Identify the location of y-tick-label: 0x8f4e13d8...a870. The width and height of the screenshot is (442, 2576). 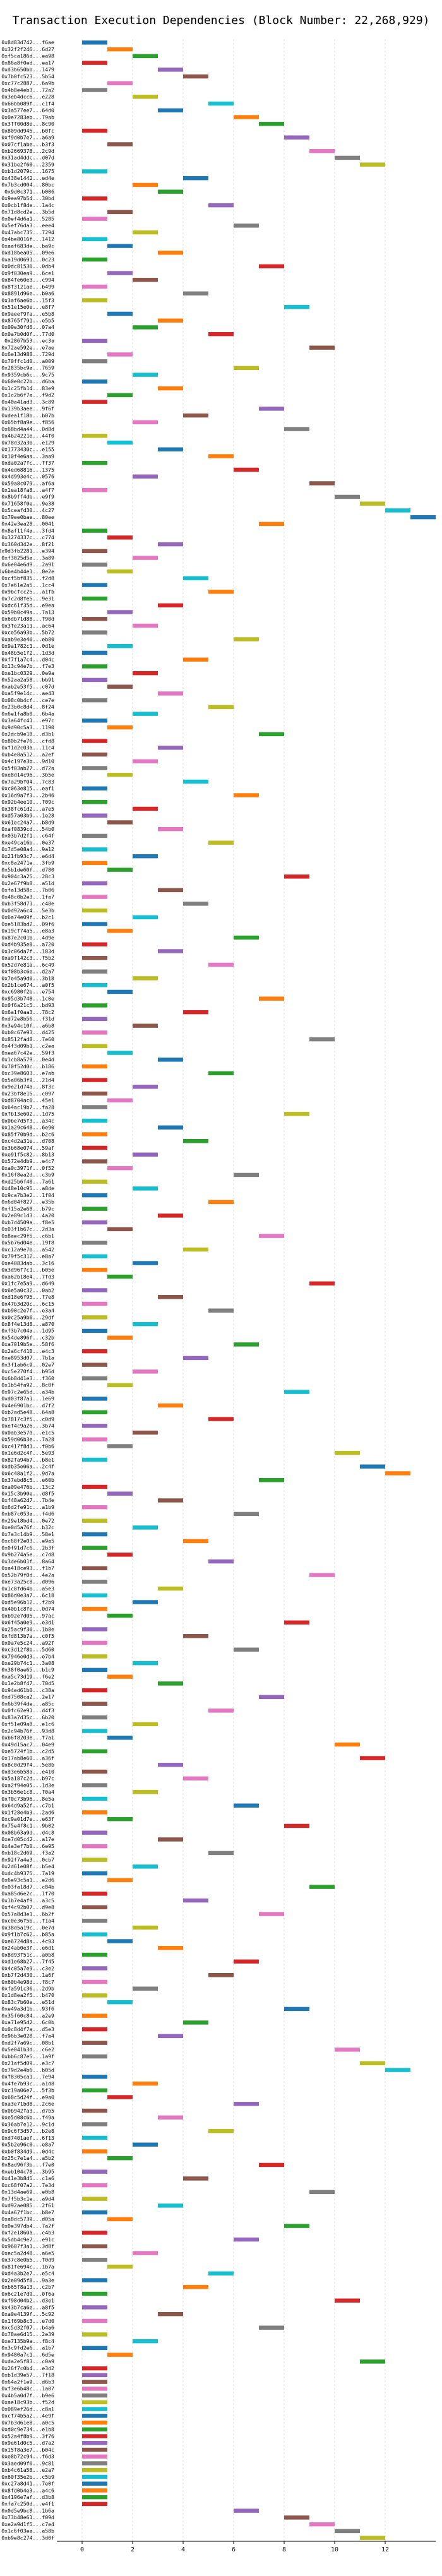
(27, 1324).